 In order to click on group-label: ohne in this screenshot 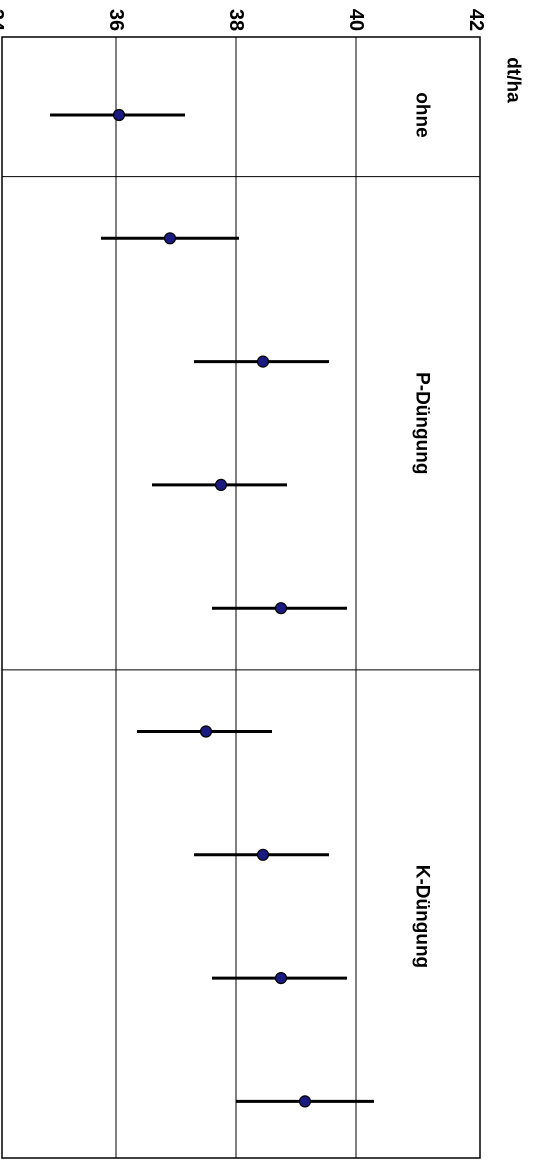, I will do `click(422, 114)`.